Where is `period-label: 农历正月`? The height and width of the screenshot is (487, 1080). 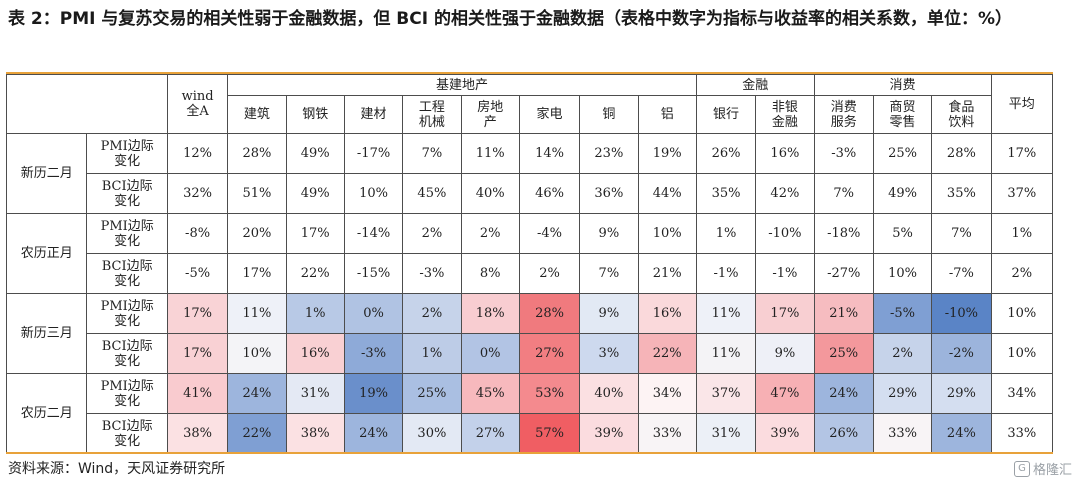 period-label: 农历正月 is located at coordinates (46, 253).